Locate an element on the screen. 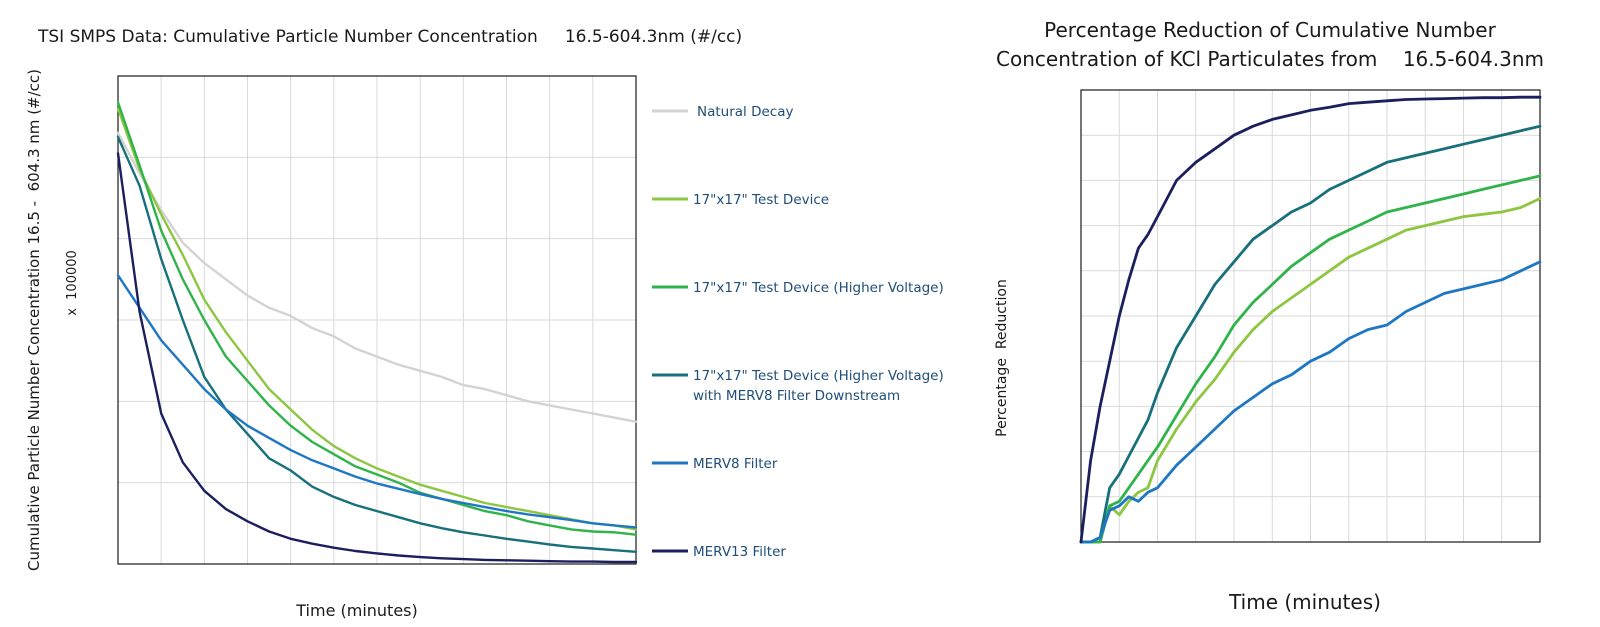 This screenshot has width=1600, height=627. left-series-line-merv8-filter is located at coordinates (377, 401).